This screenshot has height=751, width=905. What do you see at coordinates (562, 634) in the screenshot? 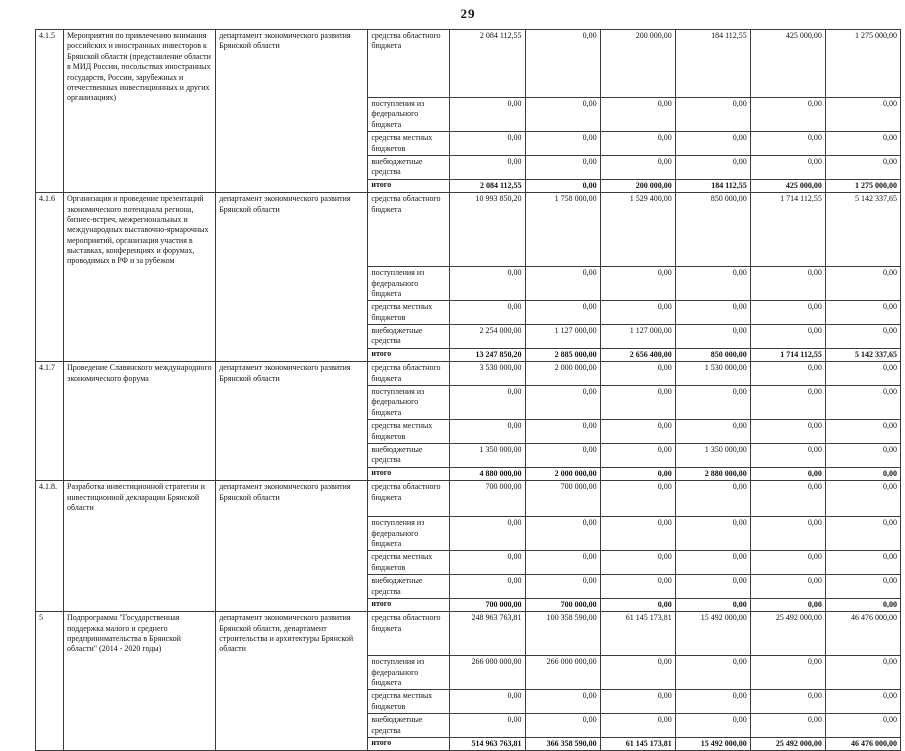
I see `value-cell: 100 358 590,00` at bounding box center [562, 634].